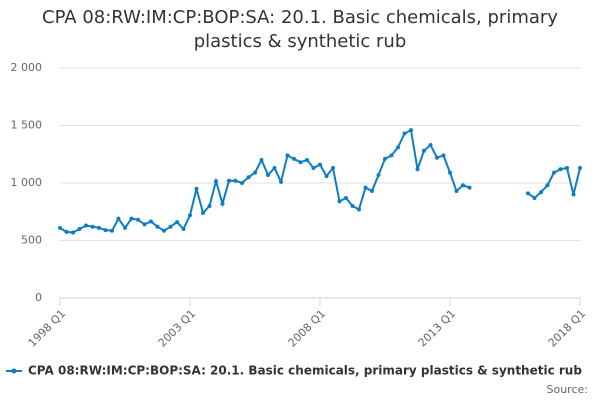 The image size is (600, 400). Describe the element at coordinates (437, 328) in the screenshot. I see `x-tick-label: 2013 Q1` at that location.